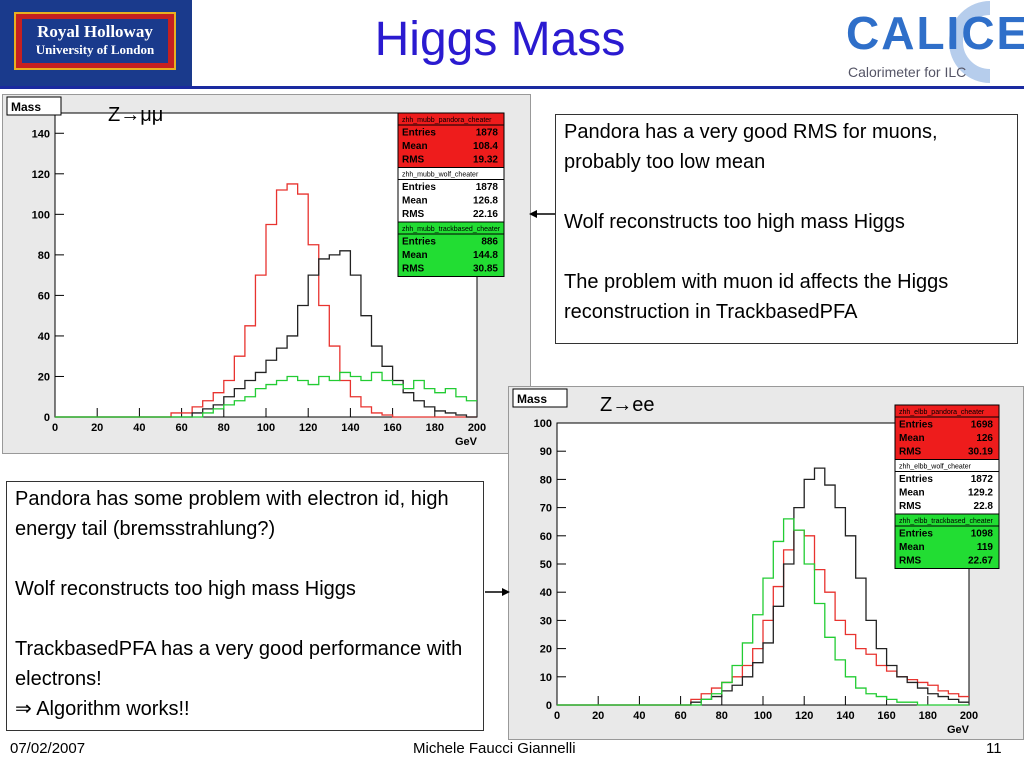  I want to click on mumu-statbox-name: zhh_mubb_wolf_cheater, so click(440, 175).